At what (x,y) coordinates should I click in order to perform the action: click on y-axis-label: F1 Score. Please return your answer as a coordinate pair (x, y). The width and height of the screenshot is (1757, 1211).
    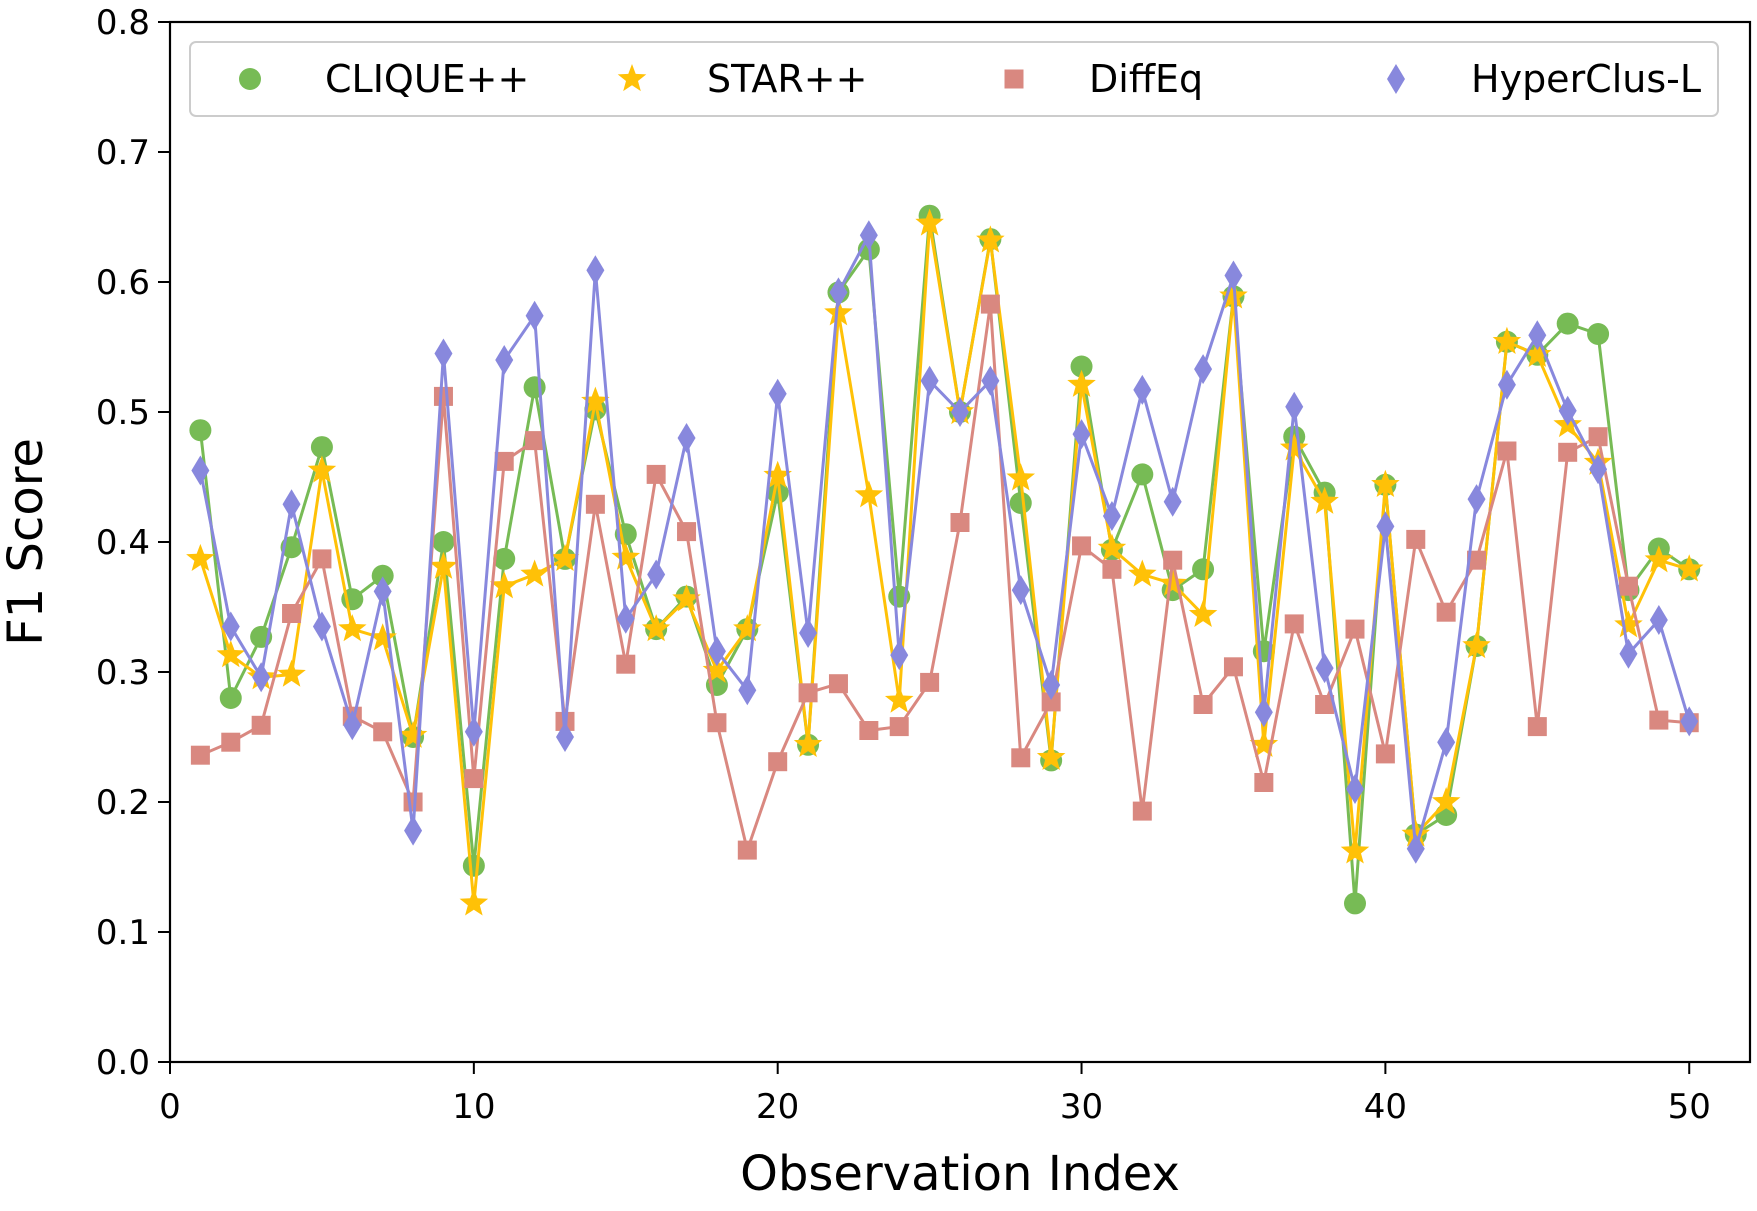
    Looking at the image, I should click on (27, 542).